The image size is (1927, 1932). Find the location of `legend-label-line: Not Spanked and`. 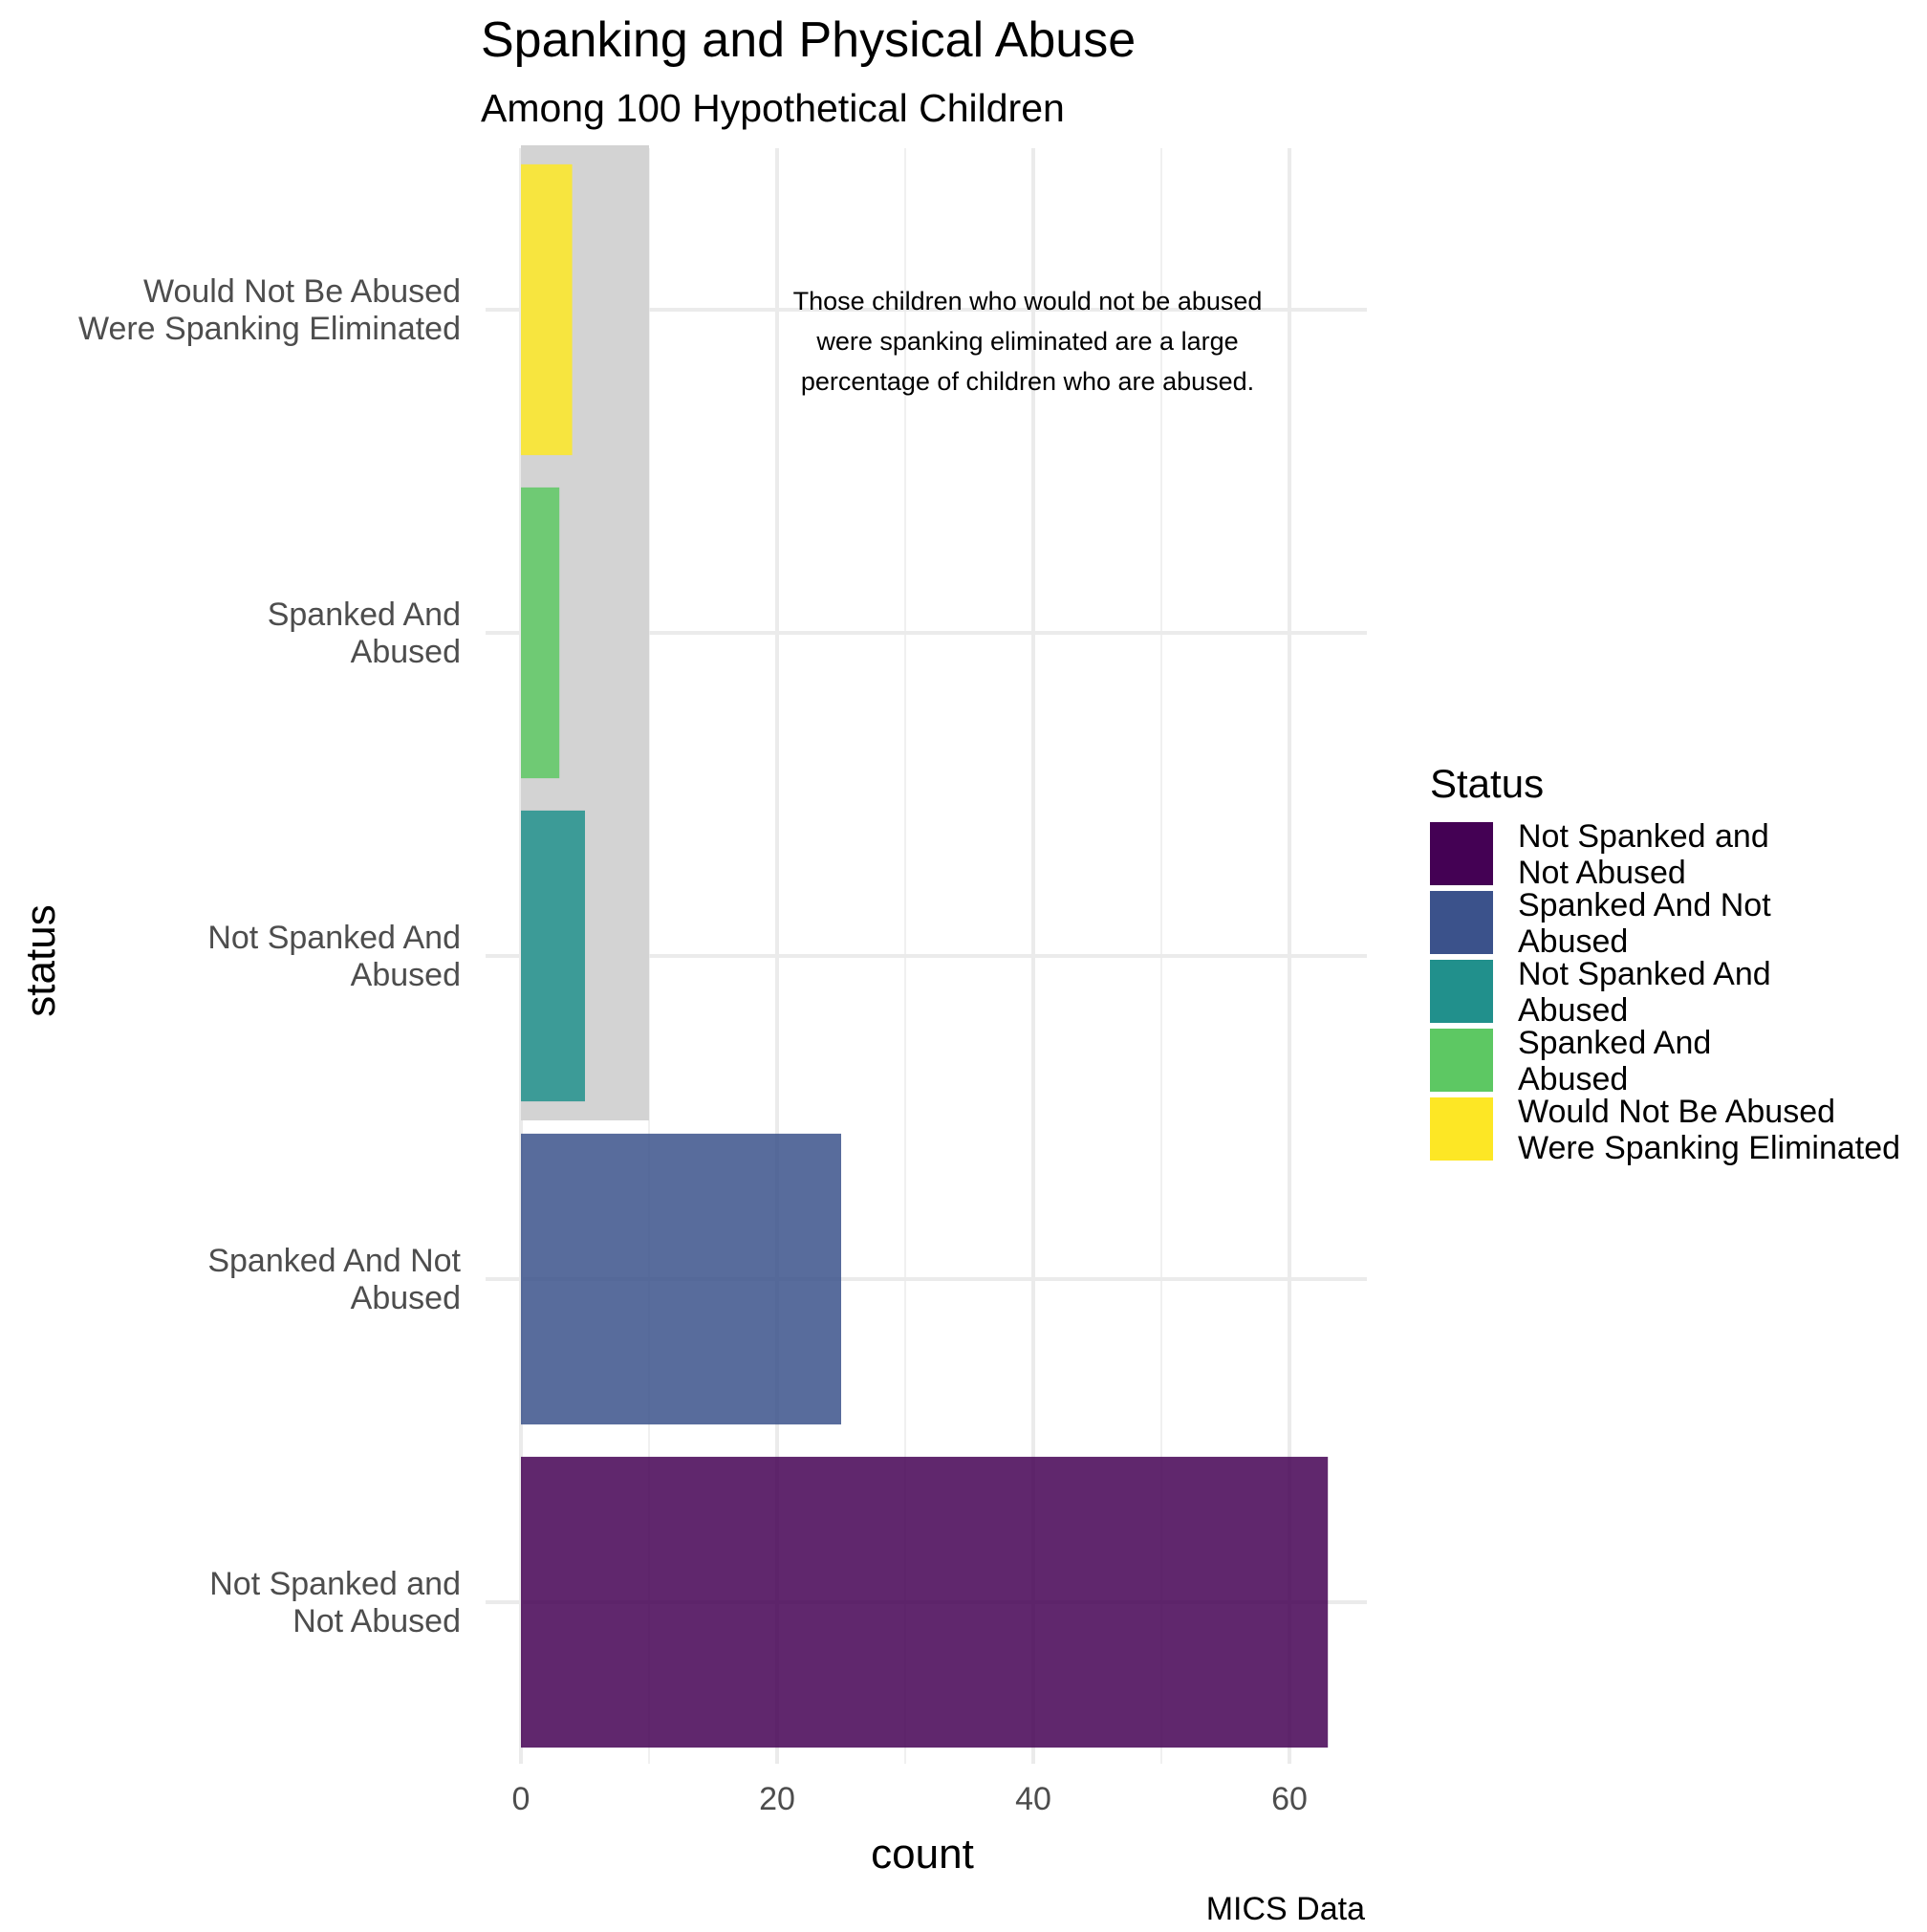

legend-label-line: Not Spanked and is located at coordinates (1643, 837).